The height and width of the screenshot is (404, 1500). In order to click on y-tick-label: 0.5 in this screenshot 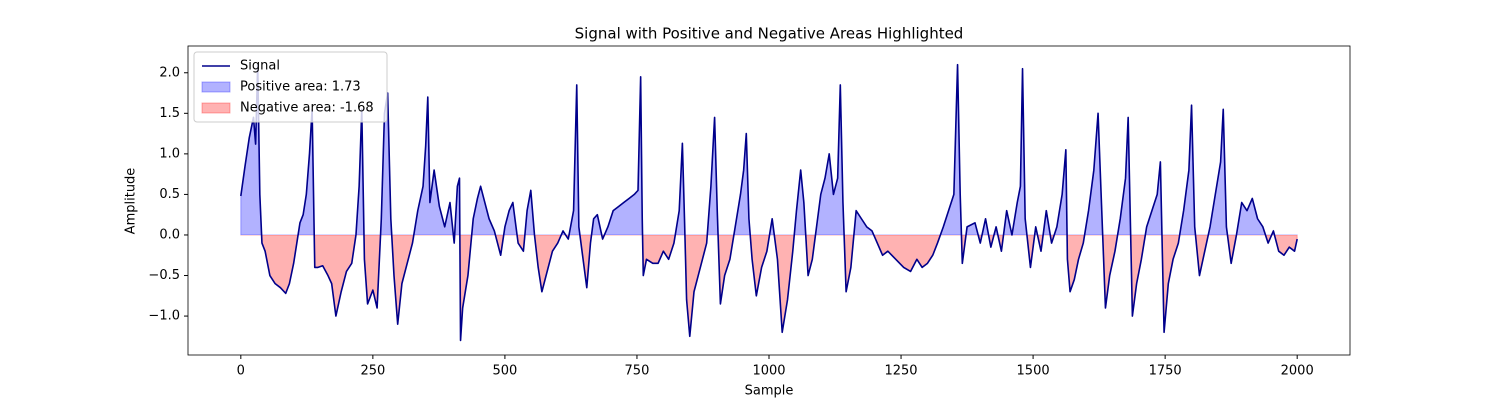, I will do `click(169, 194)`.